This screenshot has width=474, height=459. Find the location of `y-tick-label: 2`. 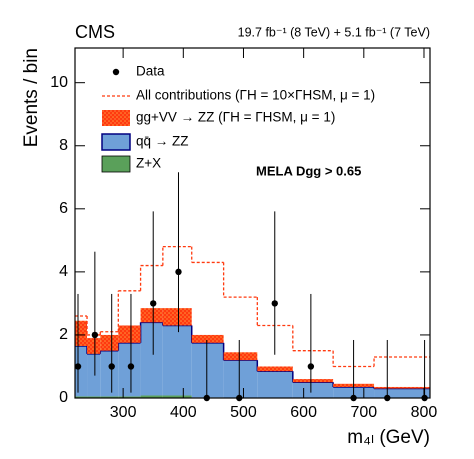

y-tick-label: 2 is located at coordinates (63, 334).